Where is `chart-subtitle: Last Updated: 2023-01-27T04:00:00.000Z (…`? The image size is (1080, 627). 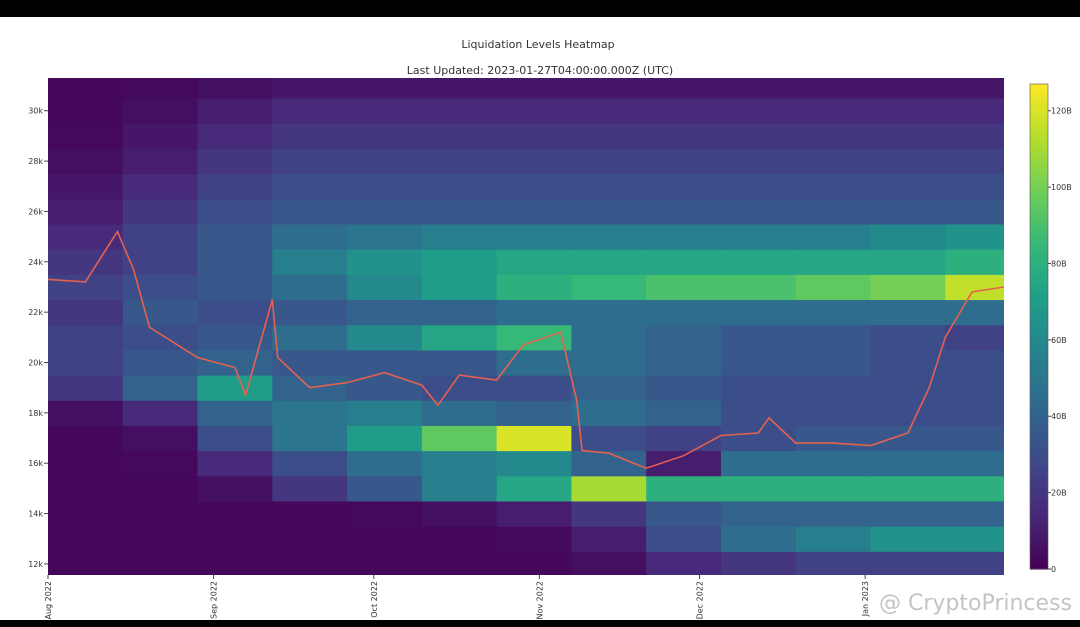
chart-subtitle: Last Updated: 2023-01-27T04:00:00.000Z (… is located at coordinates (540, 70).